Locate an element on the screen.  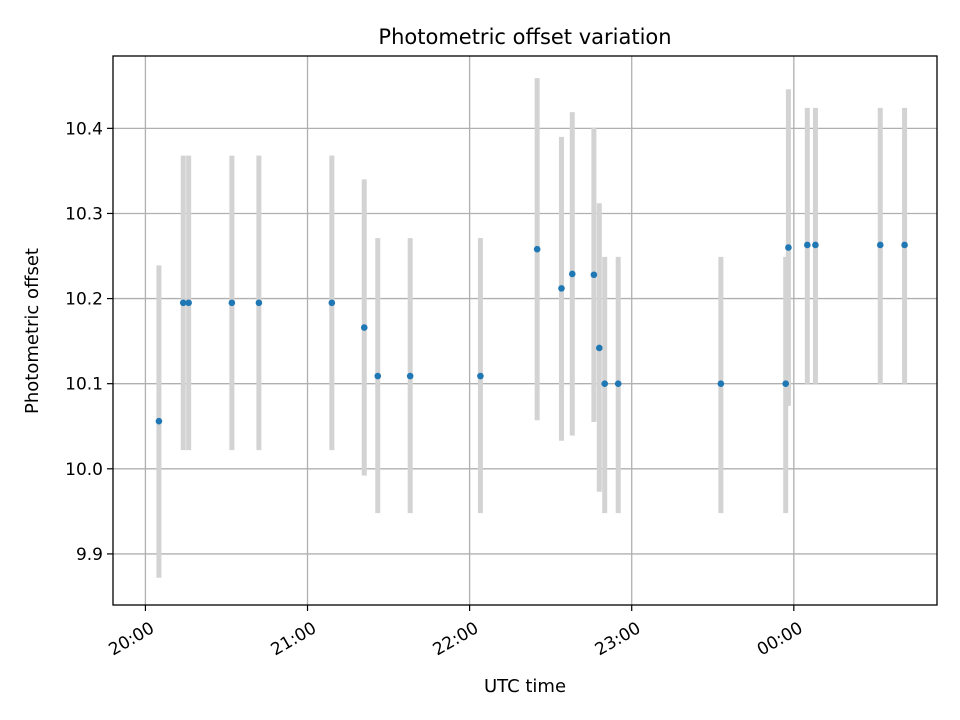
y-tick-label: 10.1 is located at coordinates (84, 385).